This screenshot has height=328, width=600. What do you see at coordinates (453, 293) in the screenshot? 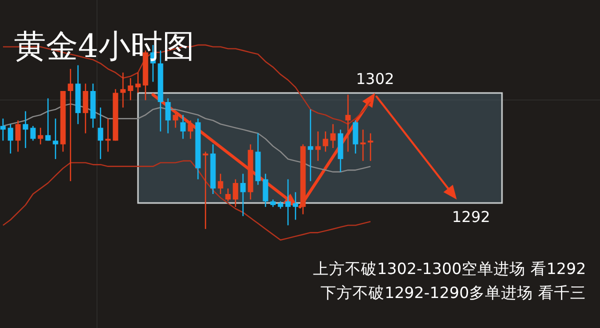
I see `text: 下方不破1292-1290多单进场 看千三` at bounding box center [453, 293].